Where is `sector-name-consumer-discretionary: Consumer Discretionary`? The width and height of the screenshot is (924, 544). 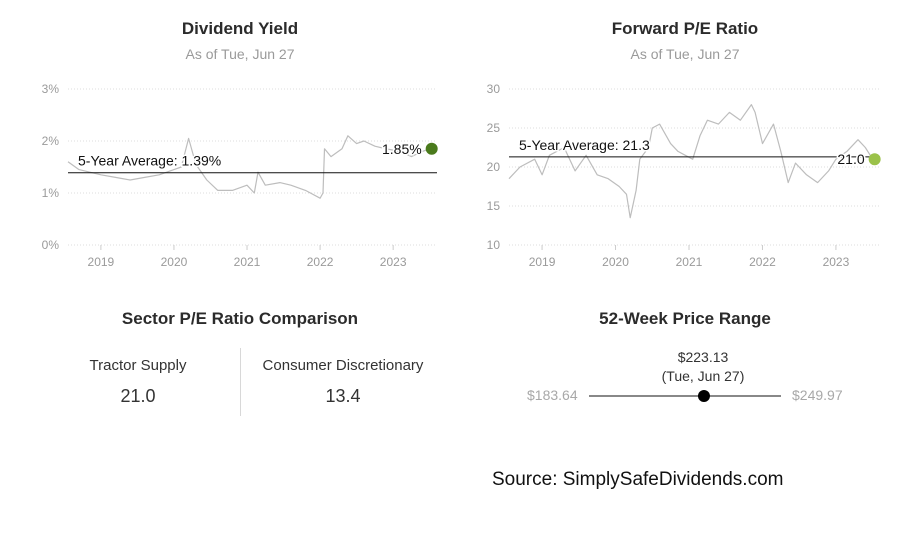
sector-name-consumer-discretionary: Consumer Discretionary is located at coordinates (343, 365).